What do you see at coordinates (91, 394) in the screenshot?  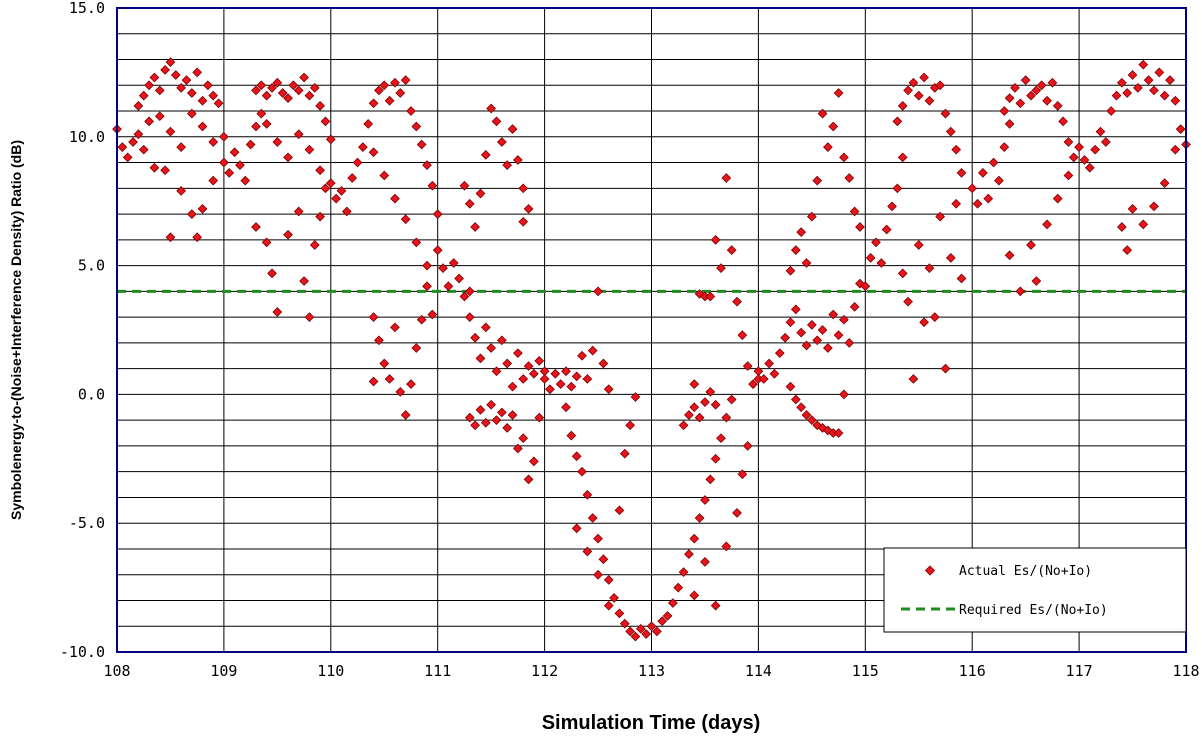 I see `y-tick-label: 0.0` at bounding box center [91, 394].